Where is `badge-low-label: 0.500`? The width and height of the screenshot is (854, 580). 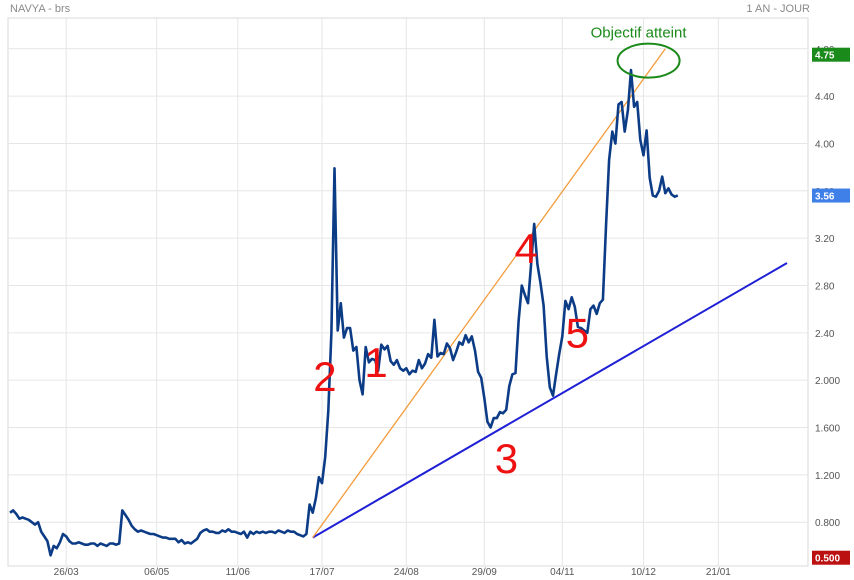 badge-low-label: 0.500 is located at coordinates (827, 559).